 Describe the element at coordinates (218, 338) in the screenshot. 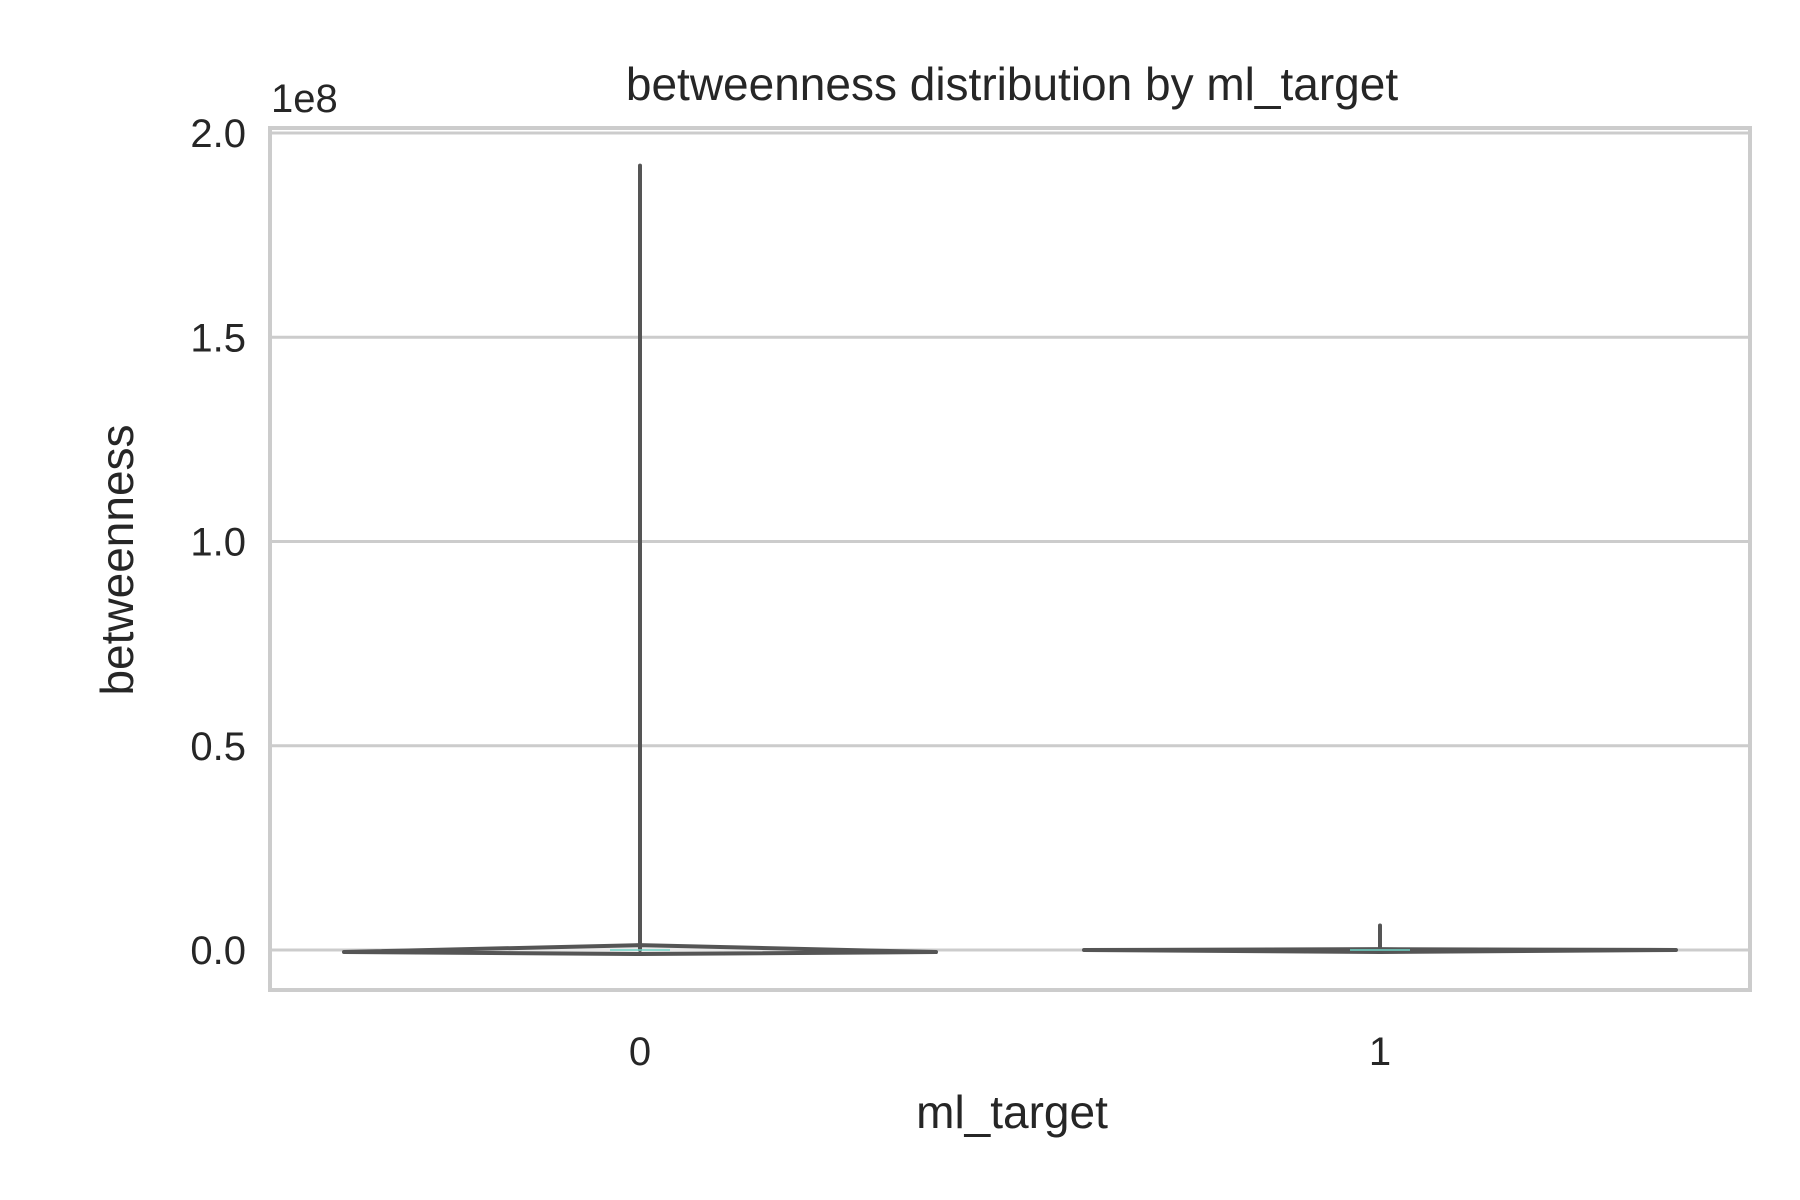

I see `y-tick-label: 1.5` at that location.